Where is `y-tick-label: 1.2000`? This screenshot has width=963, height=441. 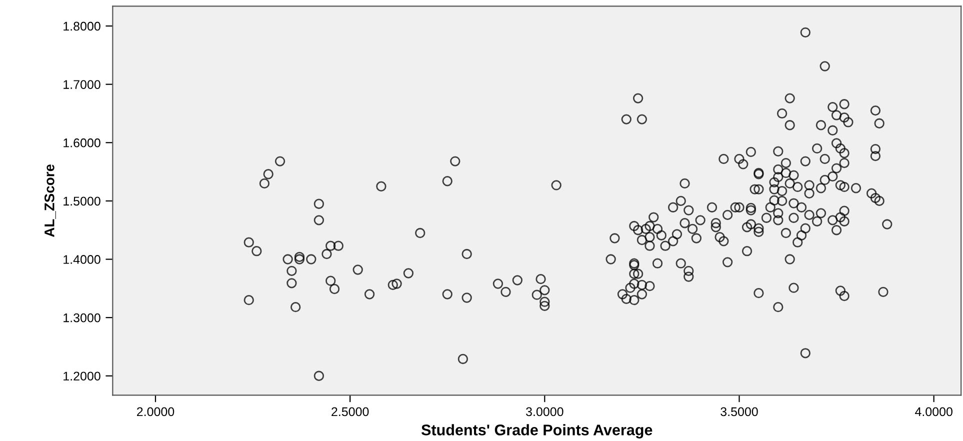
y-tick-label: 1.2000 is located at coordinates (82, 376).